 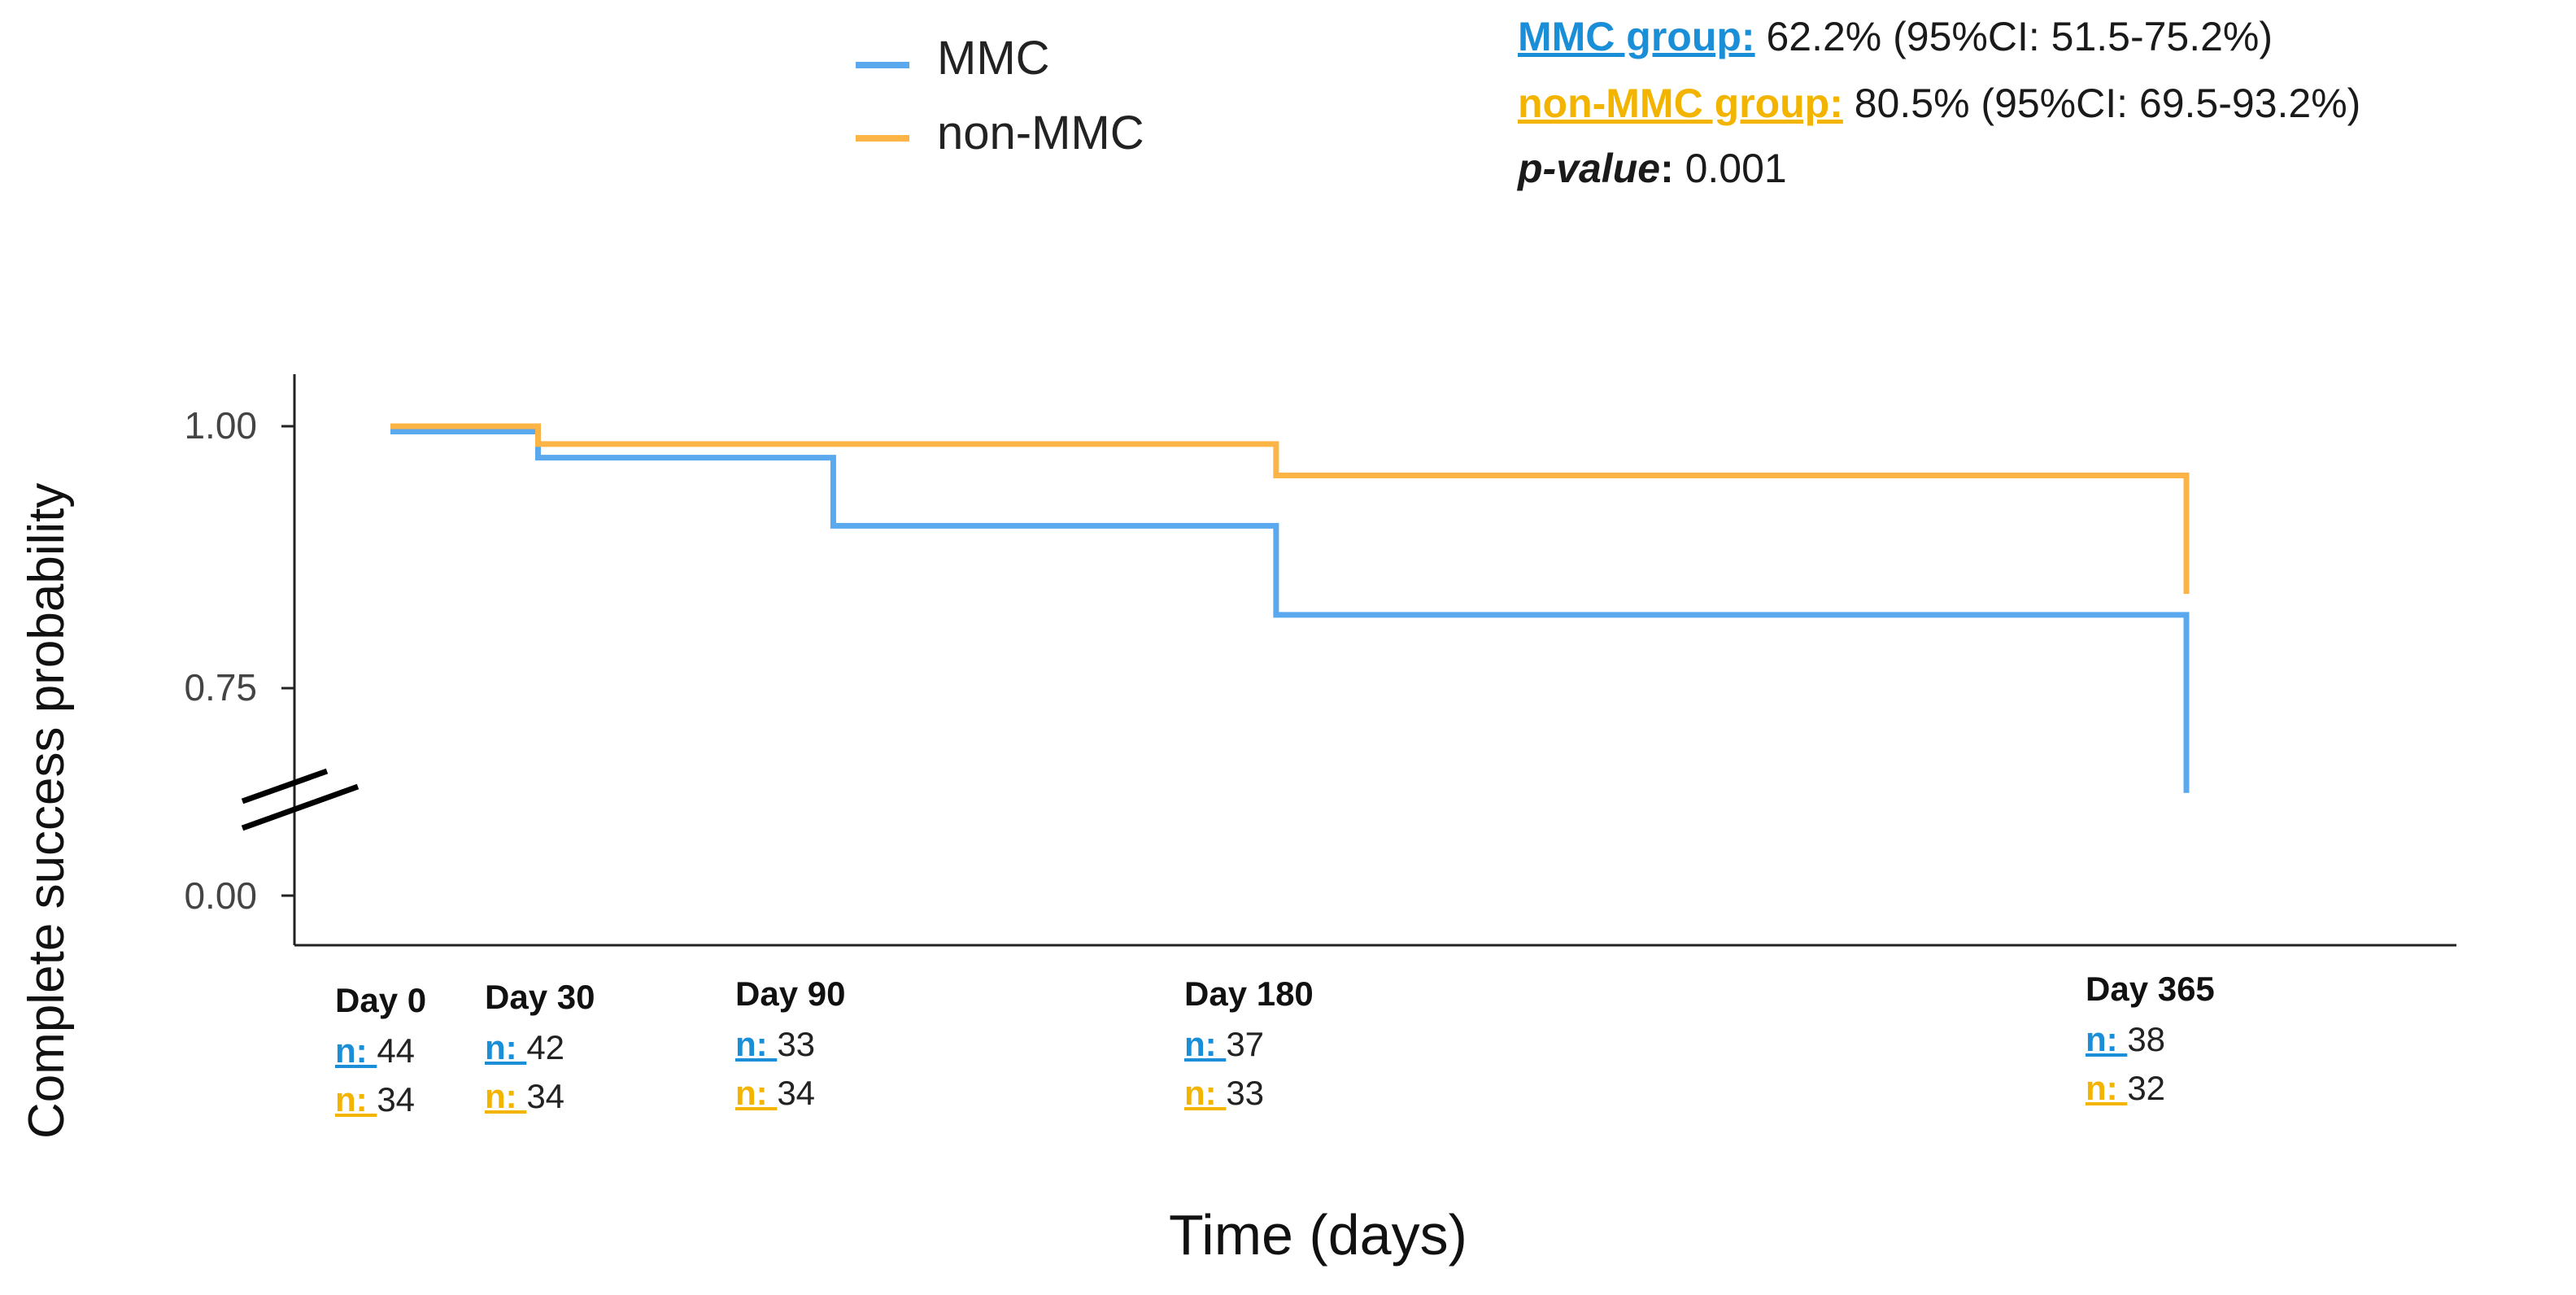 I want to click on n-mmc: n: 42, so click(x=540, y=1047).